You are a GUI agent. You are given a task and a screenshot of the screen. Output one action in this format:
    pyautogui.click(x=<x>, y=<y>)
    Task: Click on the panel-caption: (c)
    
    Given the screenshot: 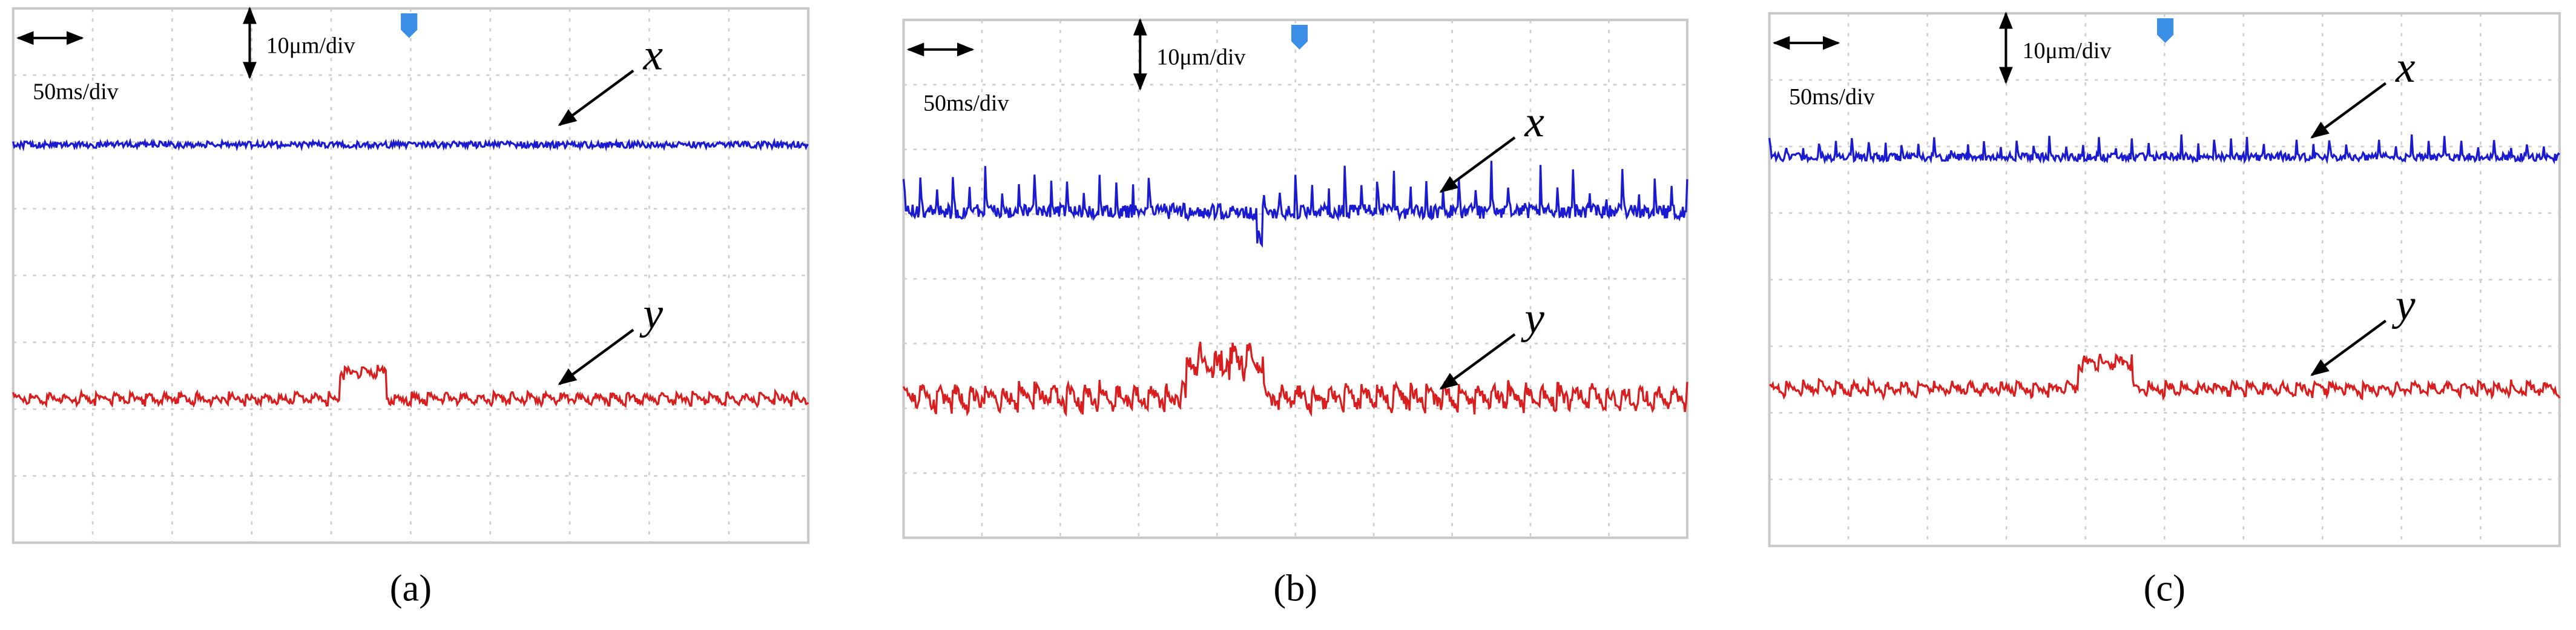 What is the action you would take?
    pyautogui.click(x=2165, y=588)
    